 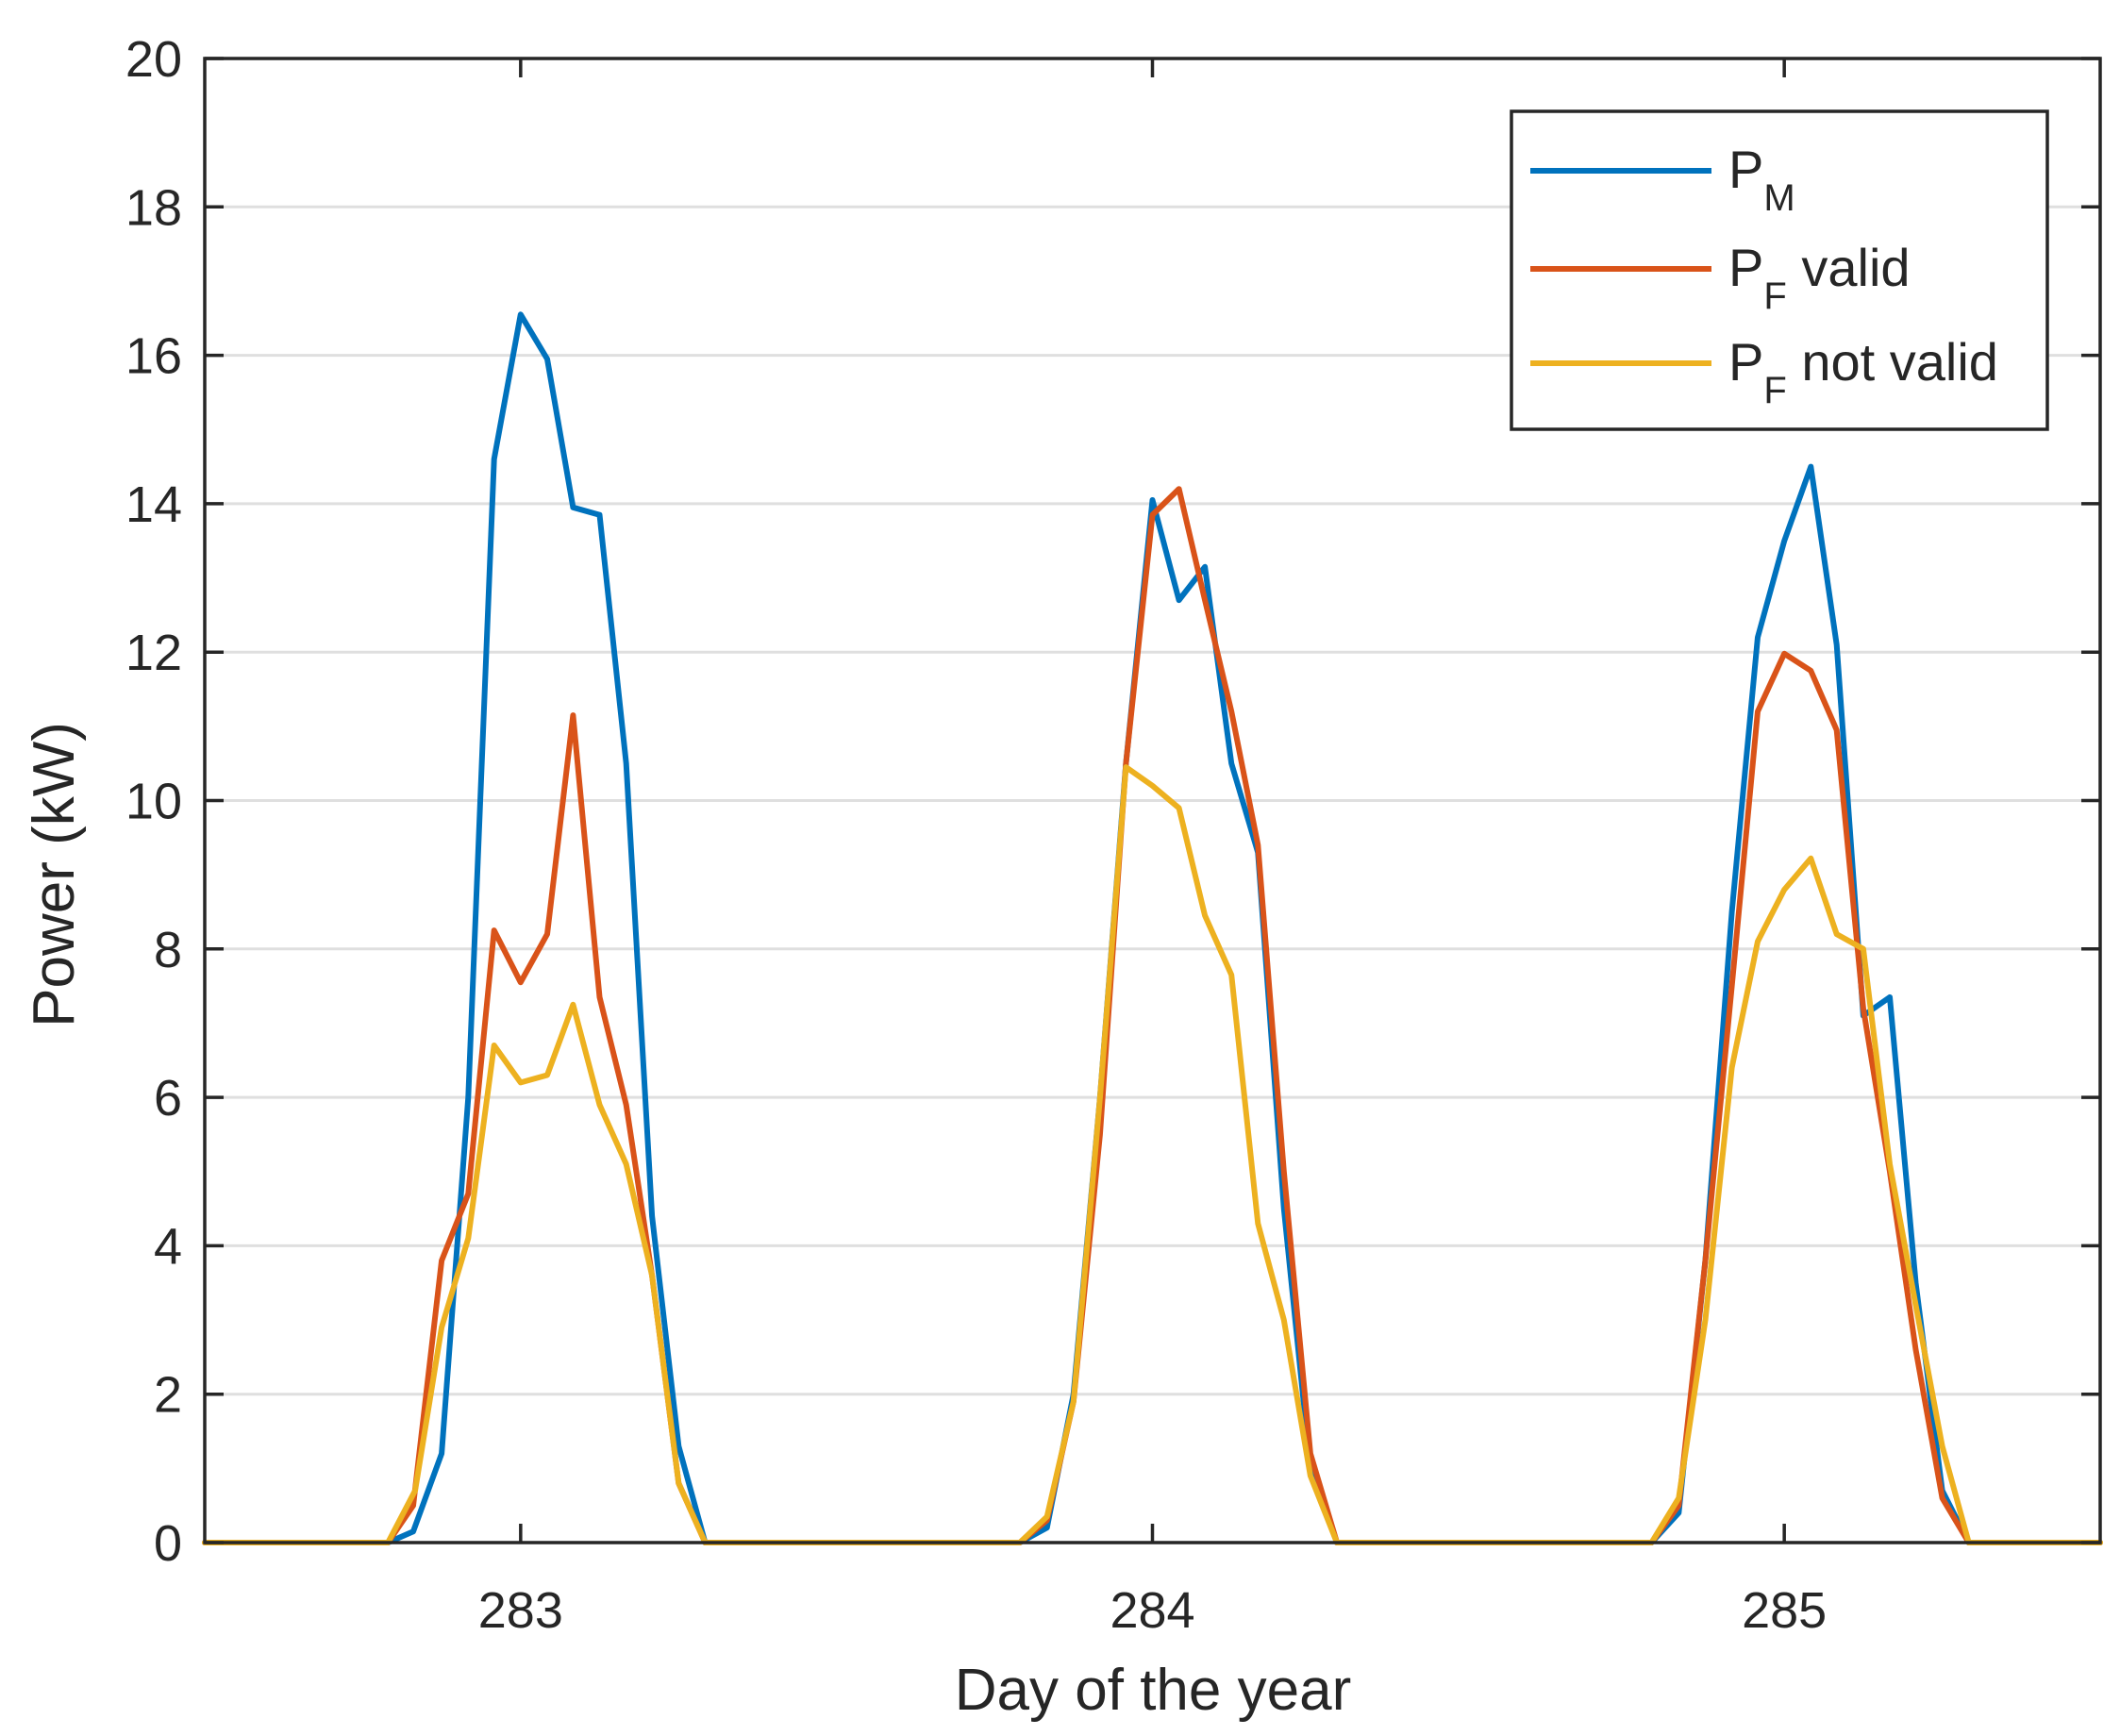 I want to click on y-tick-label: 16, so click(x=153, y=356).